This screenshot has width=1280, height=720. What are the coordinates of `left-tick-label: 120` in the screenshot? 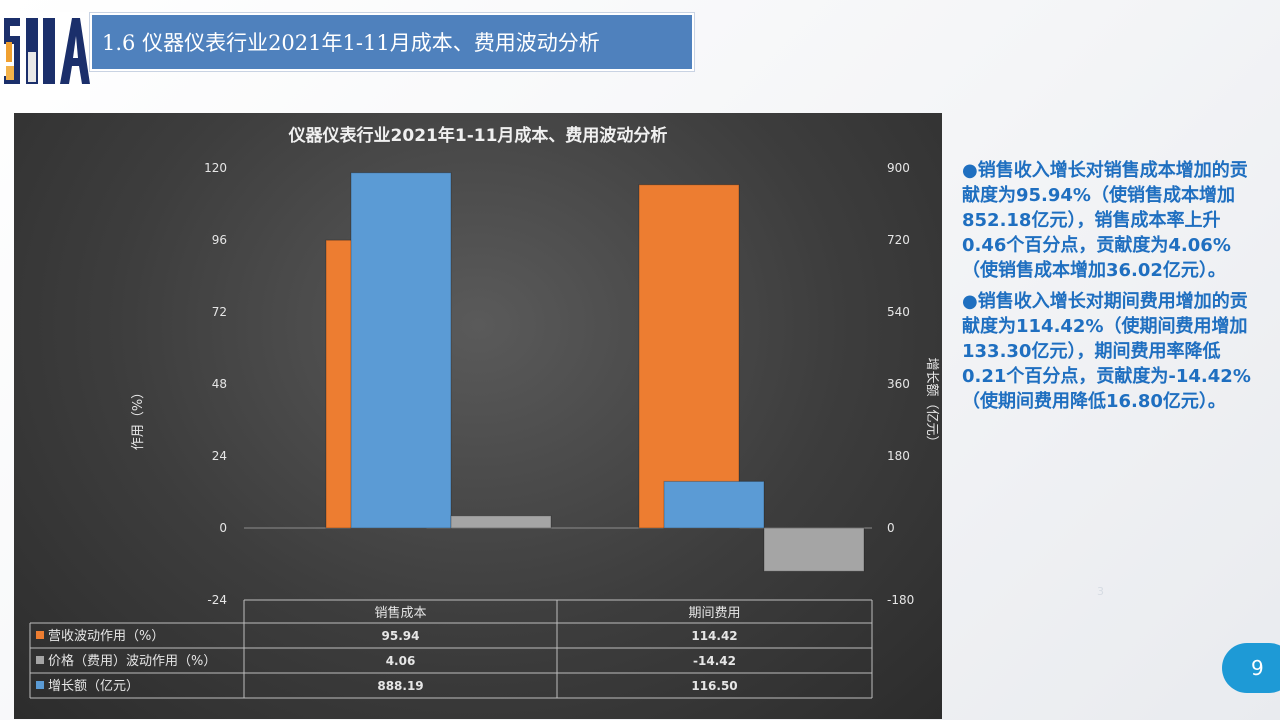 It's located at (215, 168).